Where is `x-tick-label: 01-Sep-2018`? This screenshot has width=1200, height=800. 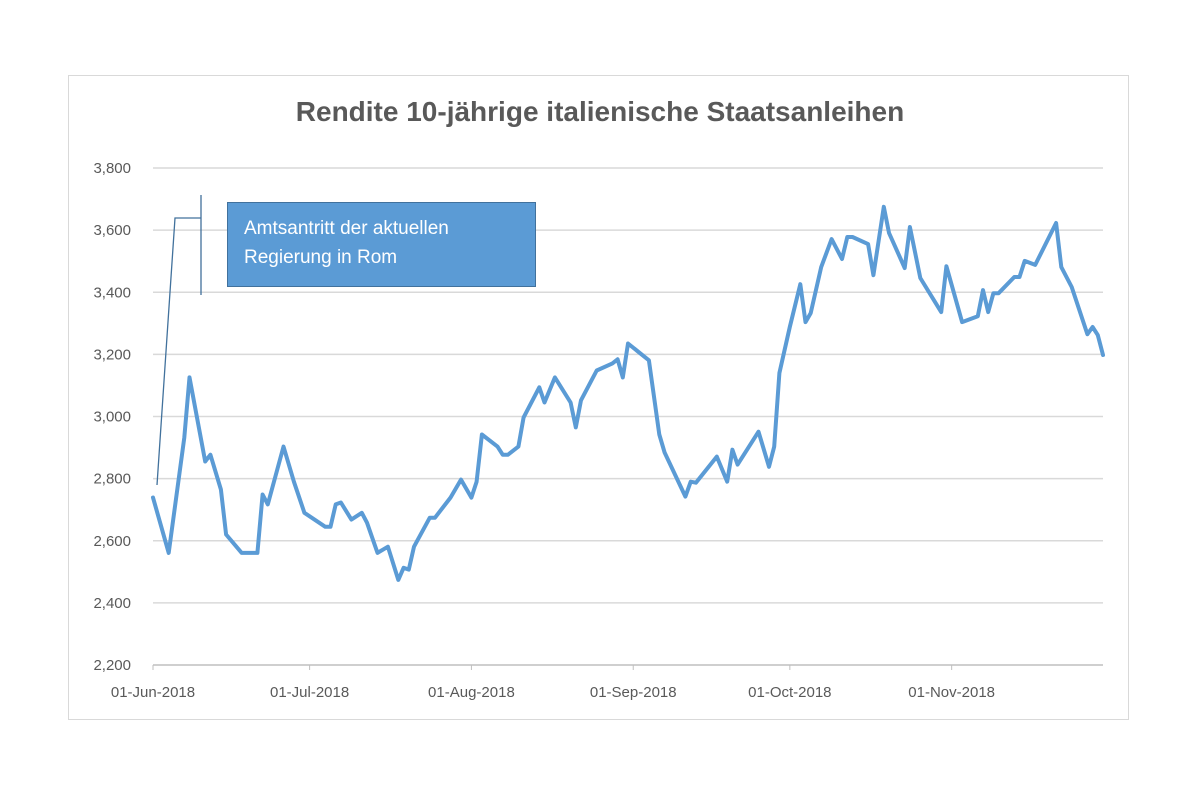 x-tick-label: 01-Sep-2018 is located at coordinates (633, 692).